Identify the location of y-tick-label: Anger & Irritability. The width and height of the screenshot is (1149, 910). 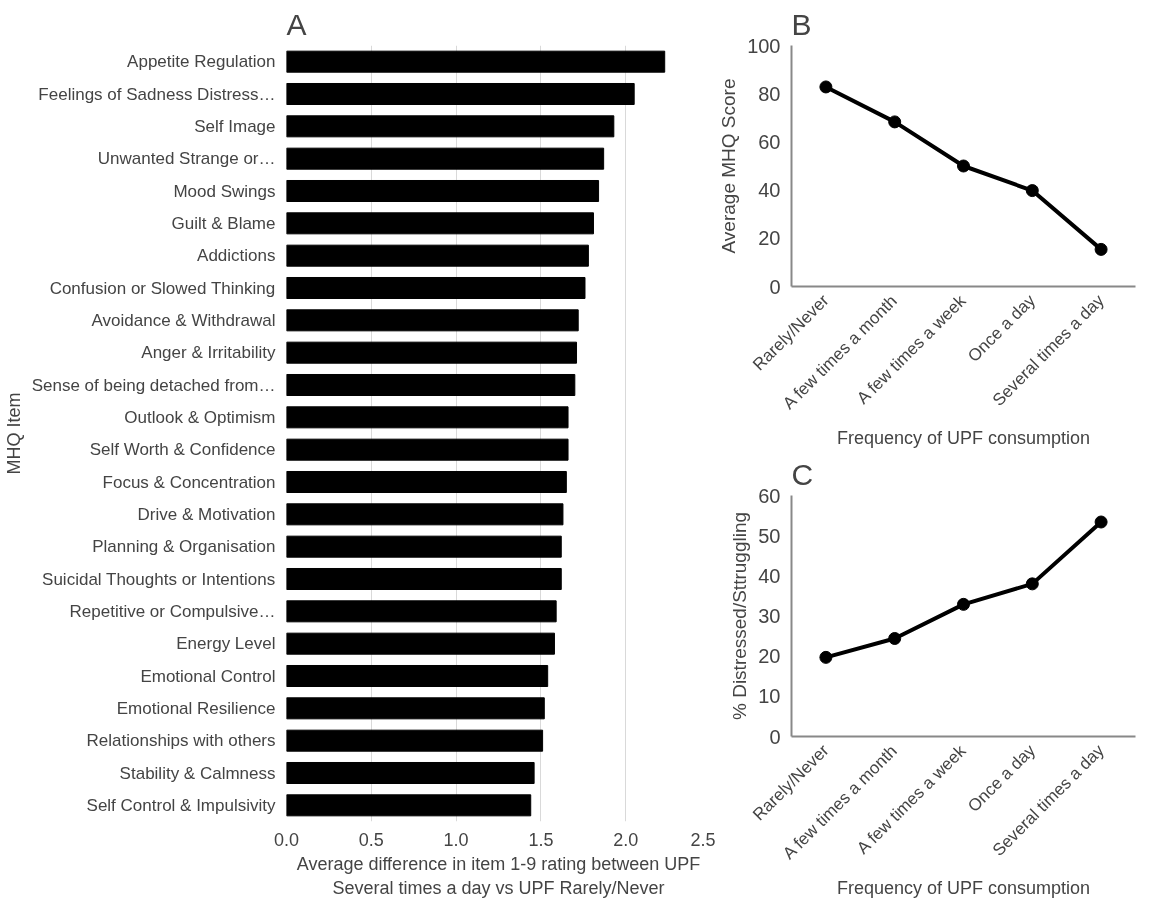
(208, 353).